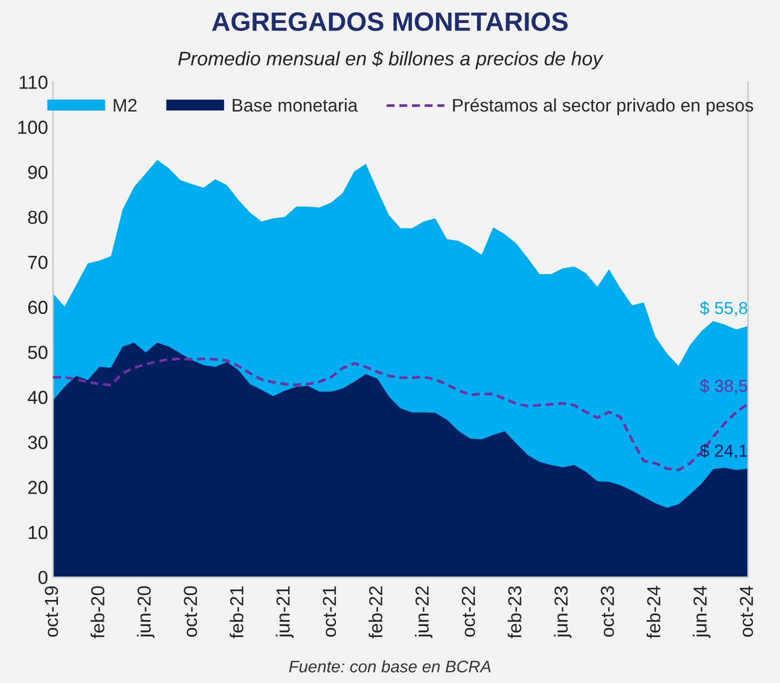 Image resolution: width=780 pixels, height=683 pixels. Describe the element at coordinates (191, 611) in the screenshot. I see `x-tick-label: oct-20` at that location.